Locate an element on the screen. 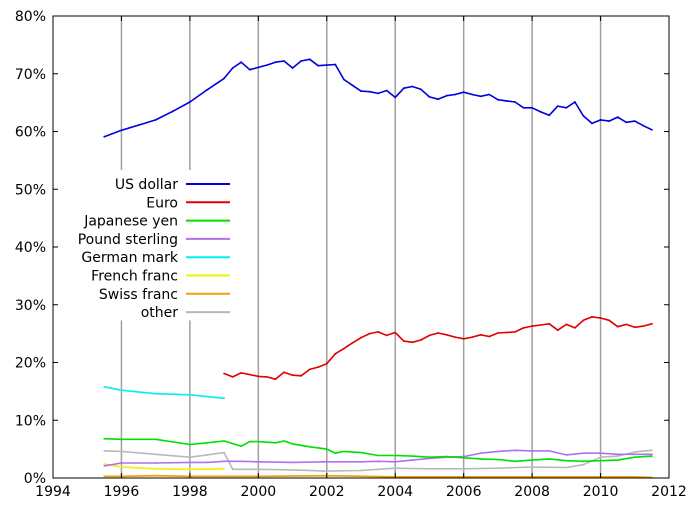  legend-label-pound-sterling: Pound sterling is located at coordinates (128, 240).